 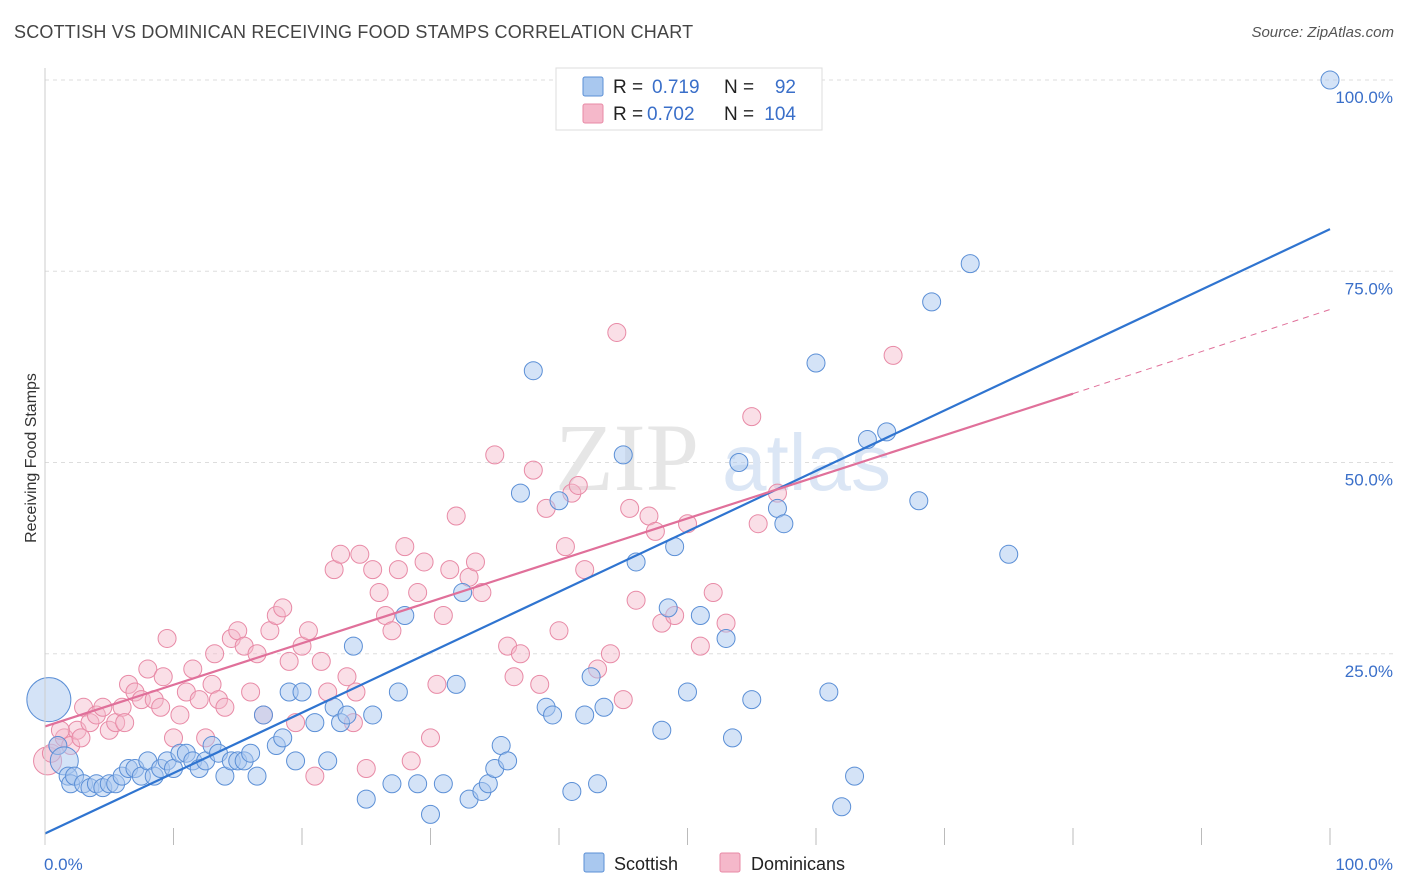 What do you see at coordinates (1364, 97) in the screenshot?
I see `y-tick-label-100: 100.0%` at bounding box center [1364, 97].